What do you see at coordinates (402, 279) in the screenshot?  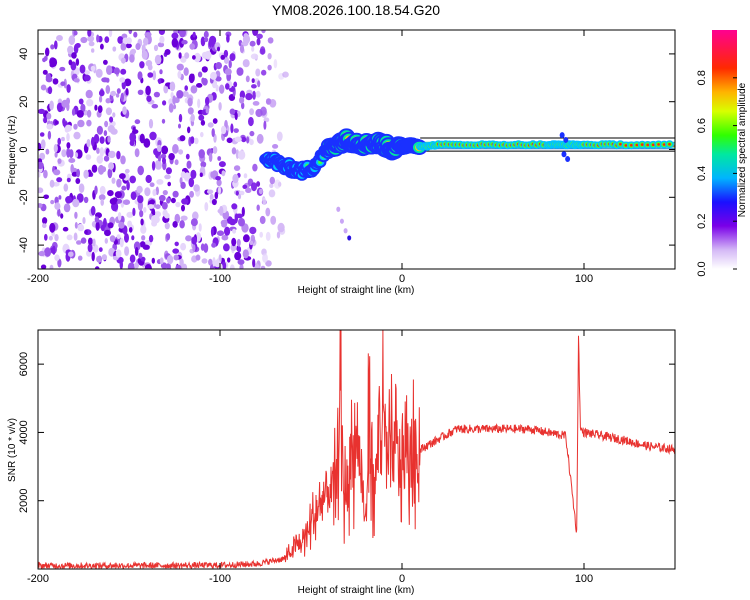 I see `spectrogram-xtick-label: 0` at bounding box center [402, 279].